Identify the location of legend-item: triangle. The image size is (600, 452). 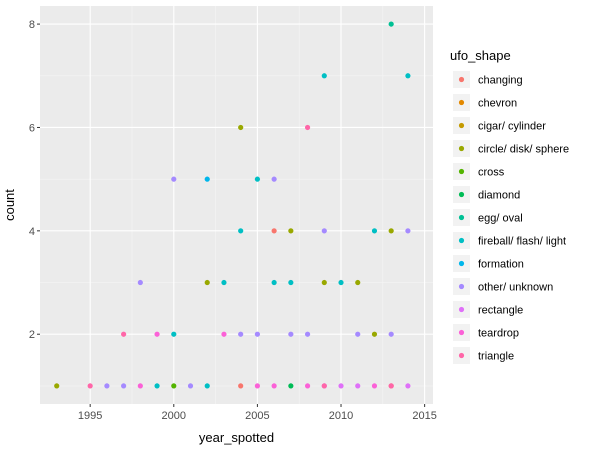
(483, 355).